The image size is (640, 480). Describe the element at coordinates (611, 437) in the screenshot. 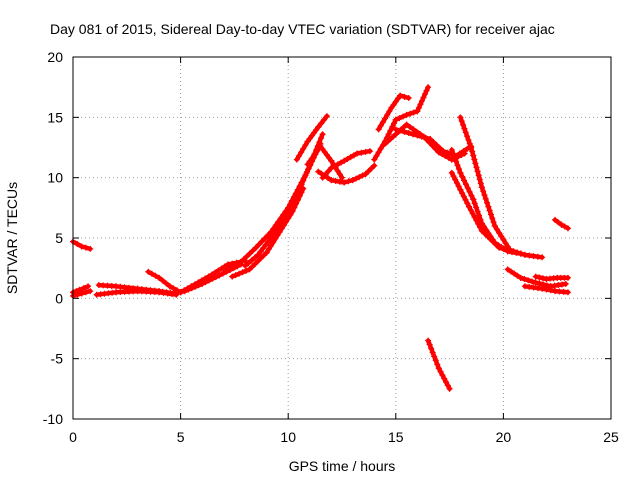

I see `x-tick-label: 25` at that location.